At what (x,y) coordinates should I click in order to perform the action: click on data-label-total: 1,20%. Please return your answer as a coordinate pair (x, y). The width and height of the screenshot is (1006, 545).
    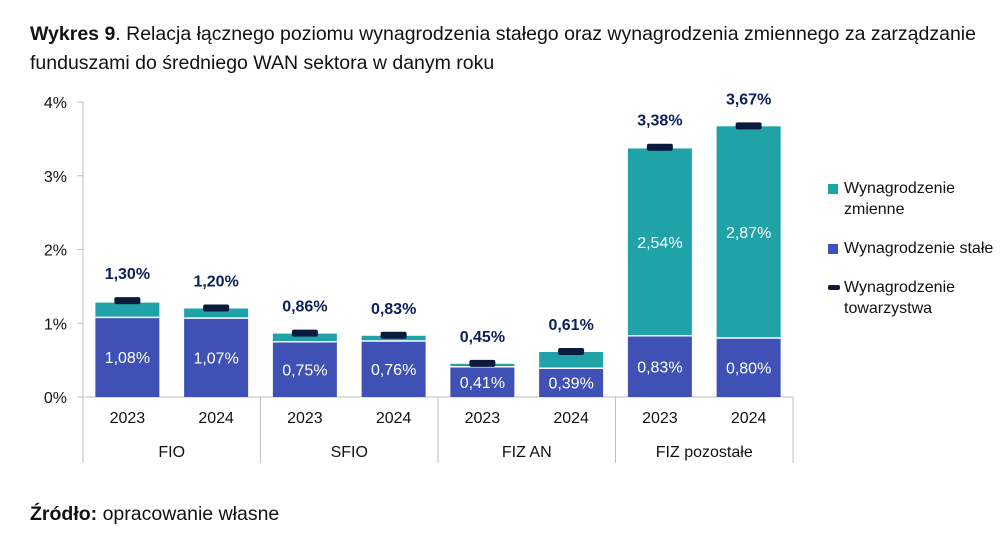
    Looking at the image, I should click on (215, 282).